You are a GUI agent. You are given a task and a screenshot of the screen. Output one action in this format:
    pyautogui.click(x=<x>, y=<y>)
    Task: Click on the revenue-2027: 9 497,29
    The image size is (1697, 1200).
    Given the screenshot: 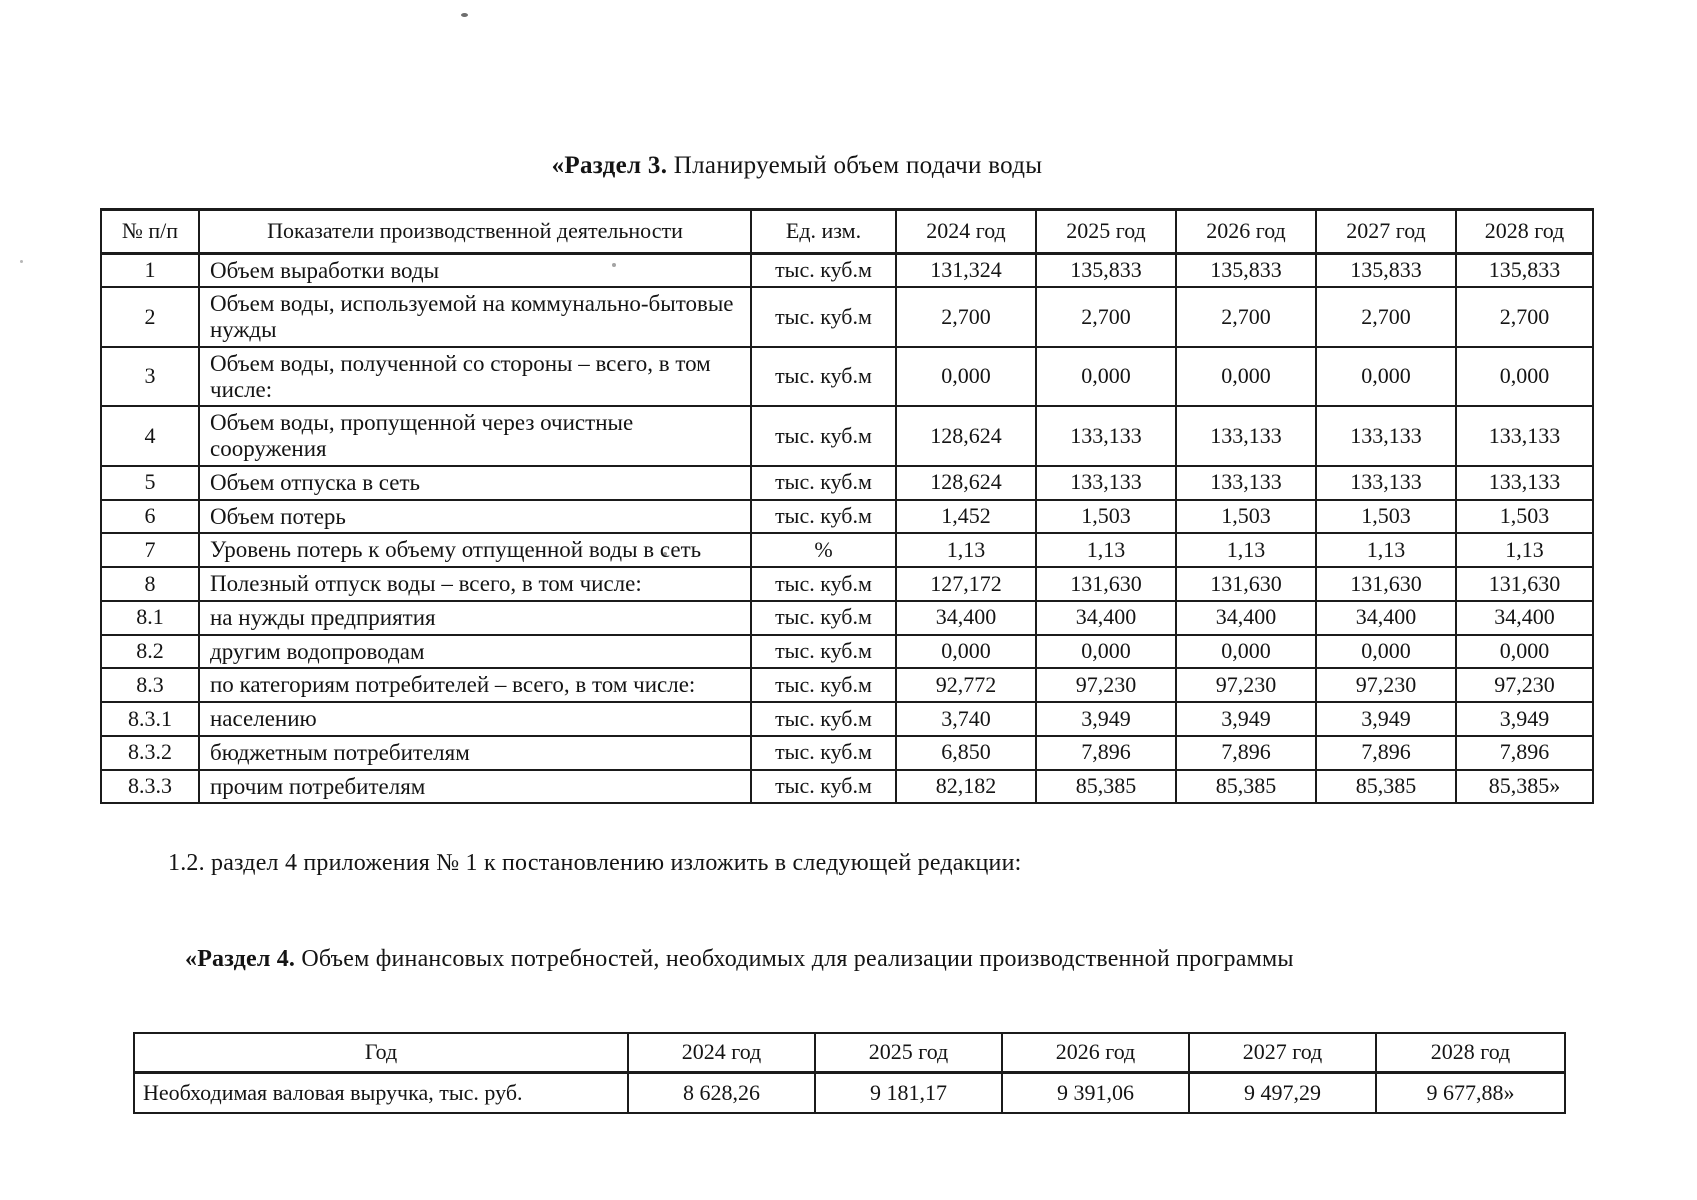 What is the action you would take?
    pyautogui.click(x=1282, y=1093)
    